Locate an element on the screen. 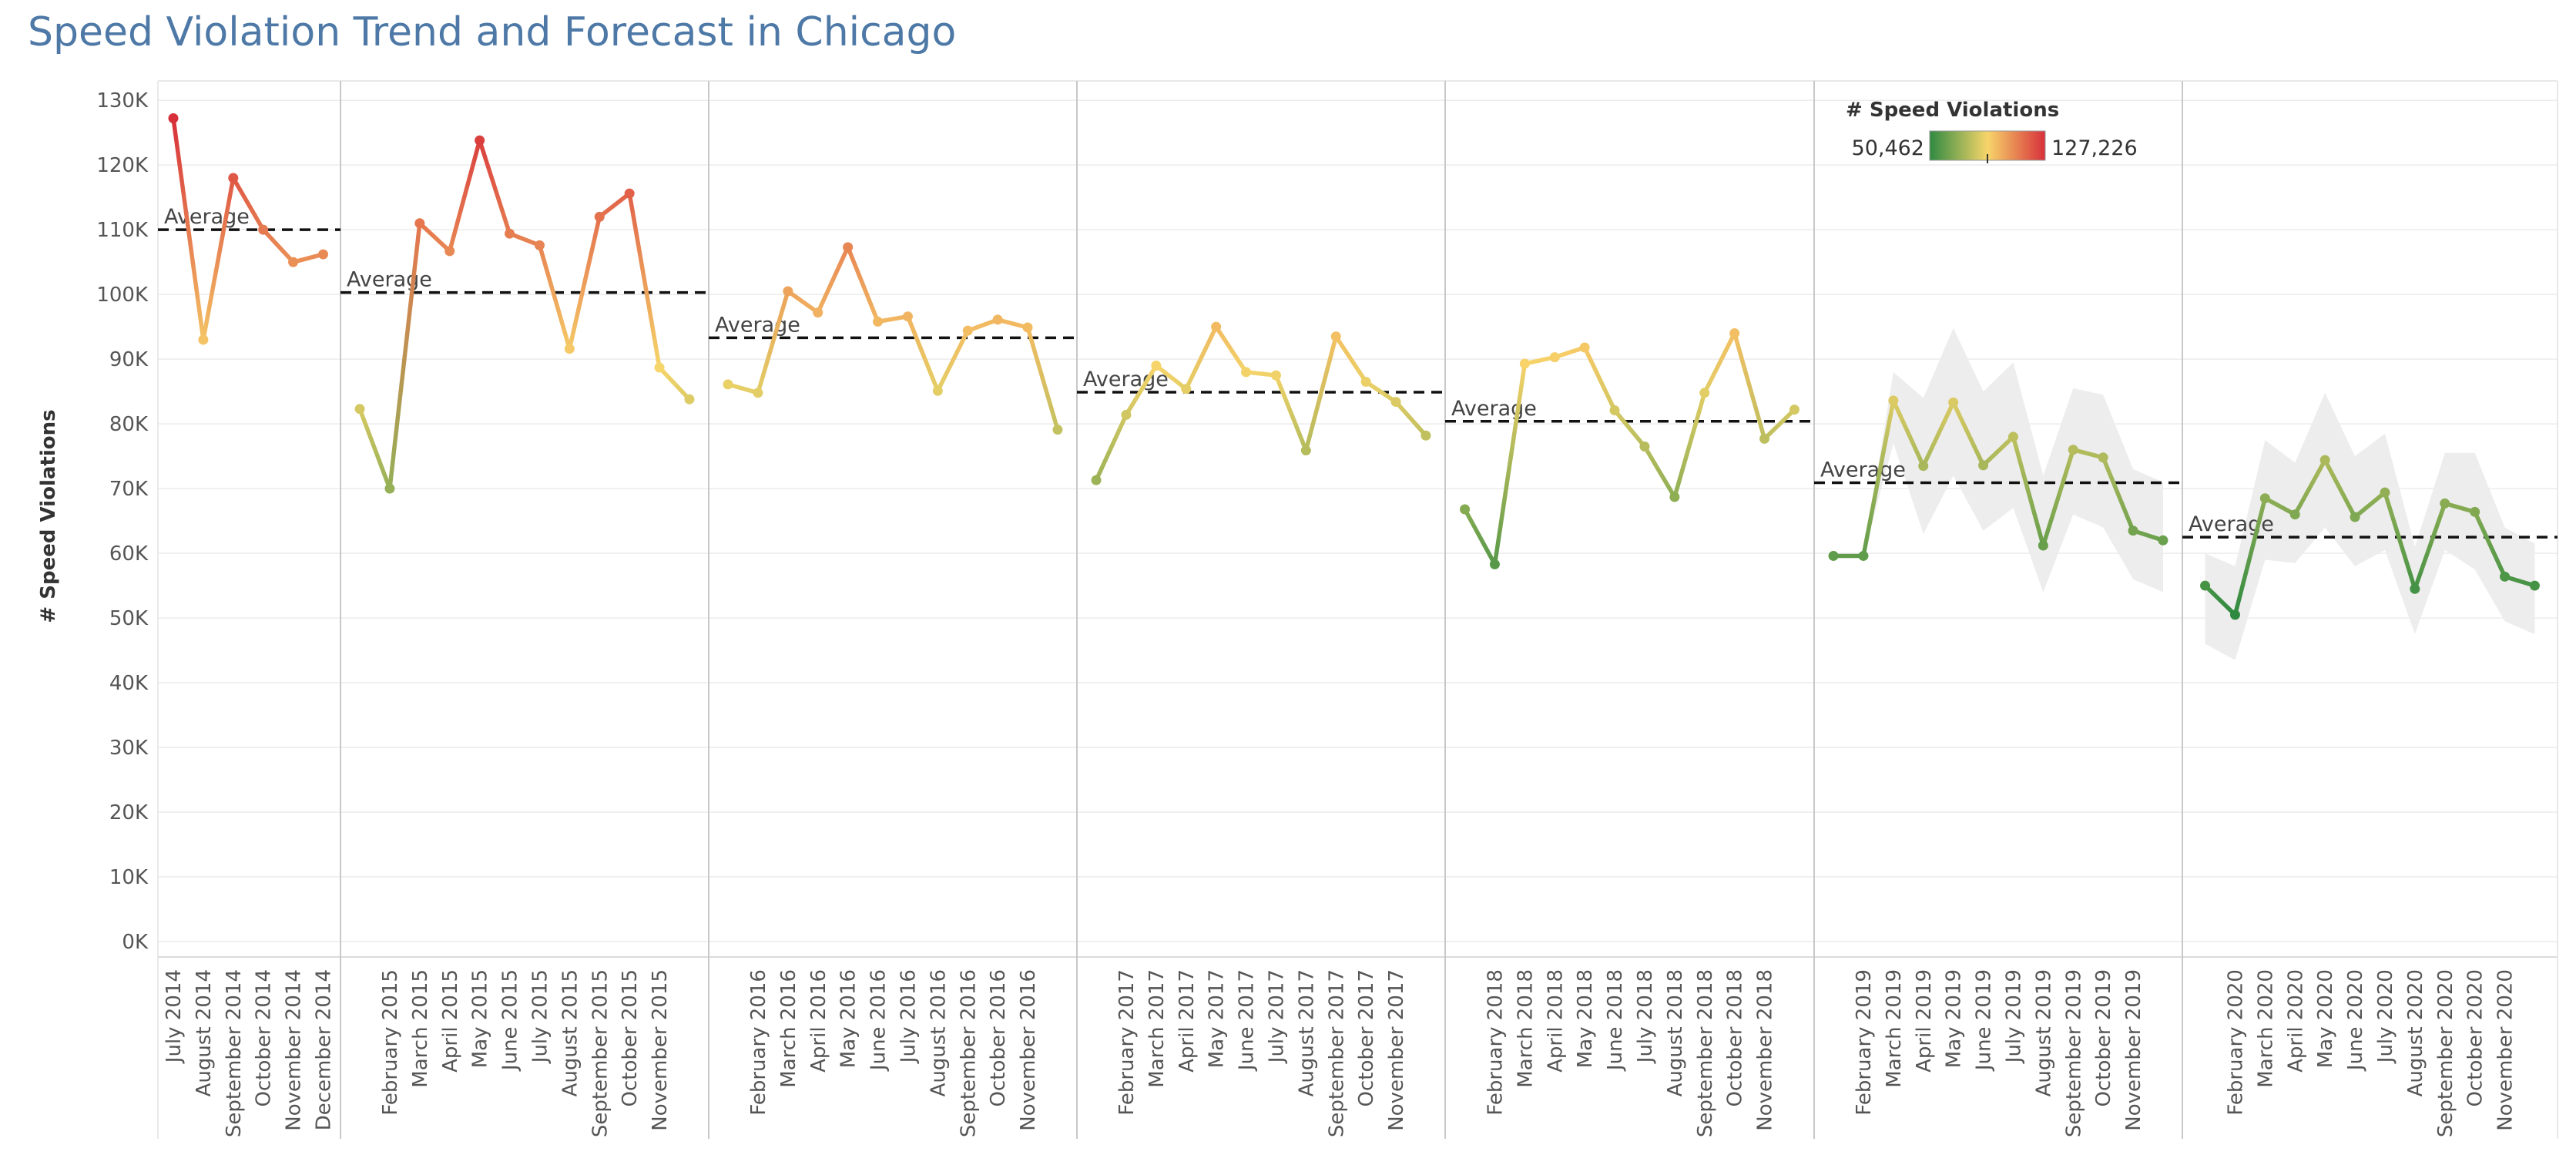  x-tick-label: November 2015 is located at coordinates (660, 1050).